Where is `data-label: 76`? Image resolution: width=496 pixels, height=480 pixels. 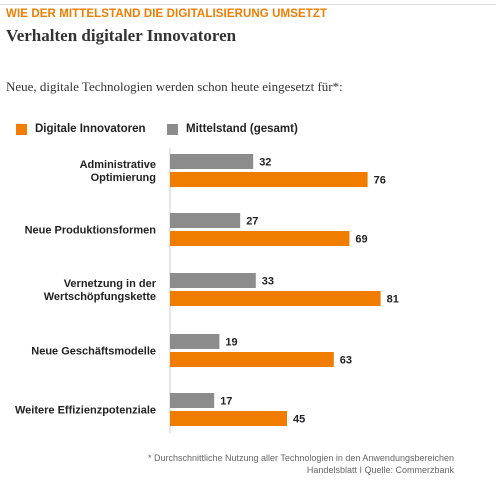 data-label: 76 is located at coordinates (380, 181).